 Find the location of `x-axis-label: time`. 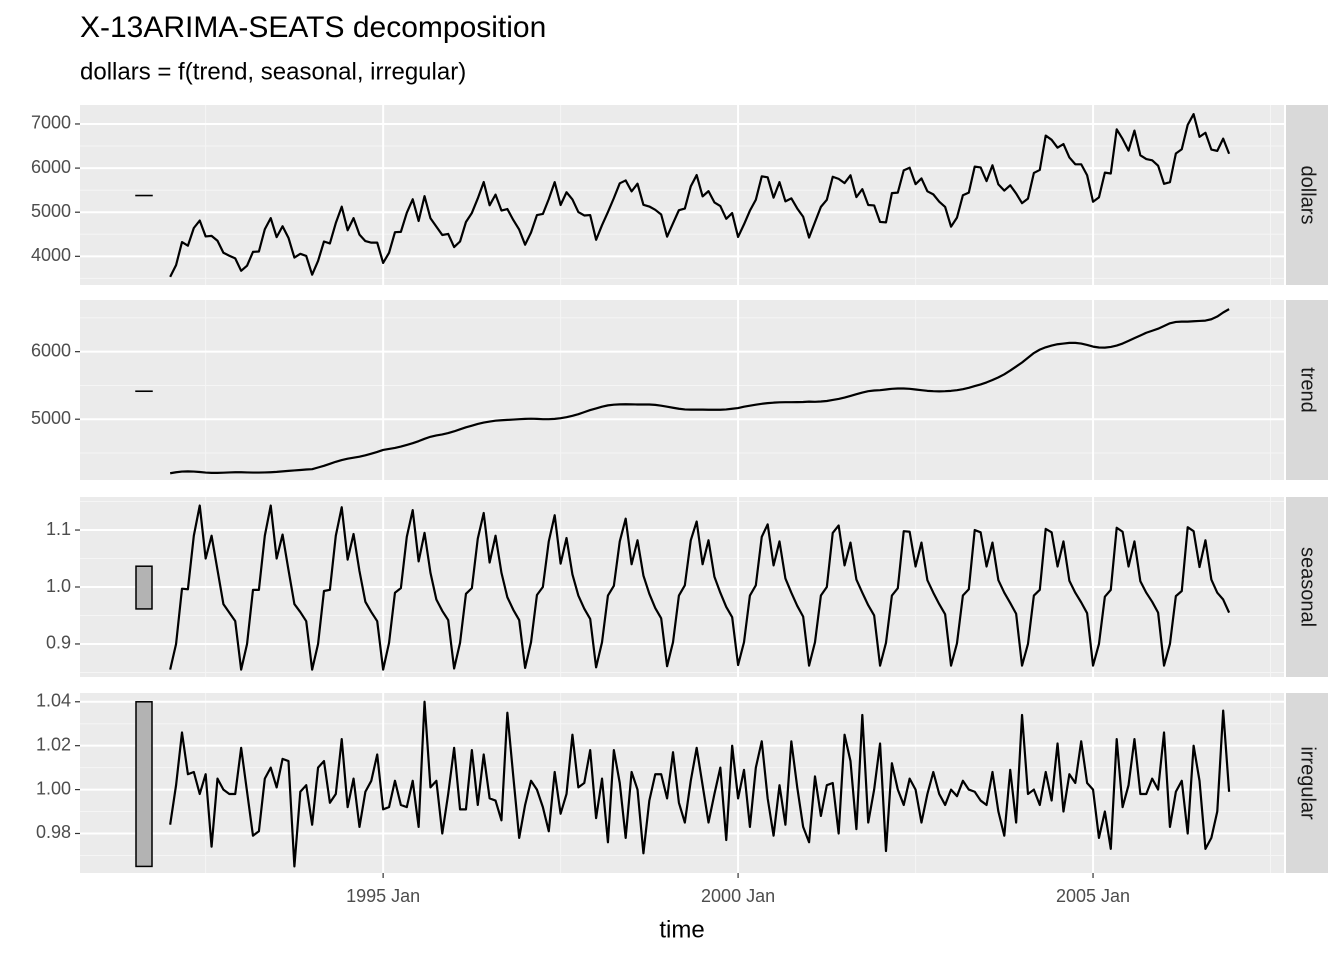

x-axis-label: time is located at coordinates (681, 929).